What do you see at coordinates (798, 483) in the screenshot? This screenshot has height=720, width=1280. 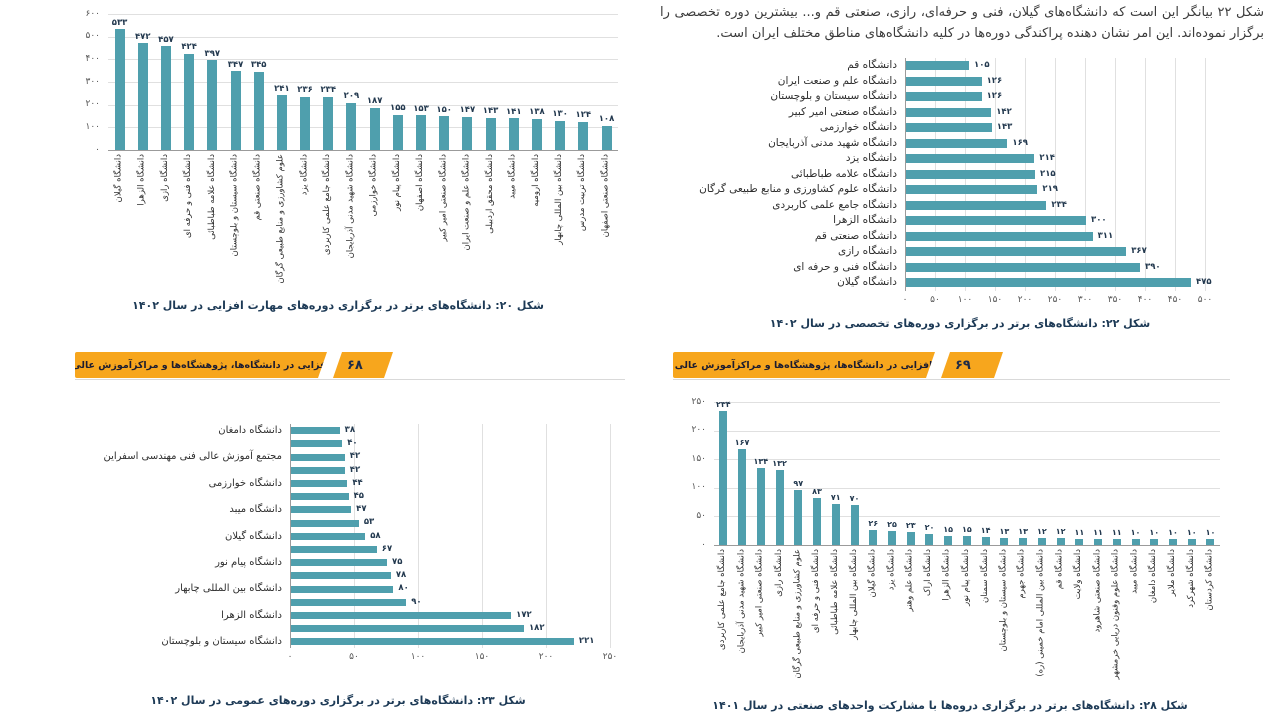 I see `bar-value-label: ۹۷` at bounding box center [798, 483].